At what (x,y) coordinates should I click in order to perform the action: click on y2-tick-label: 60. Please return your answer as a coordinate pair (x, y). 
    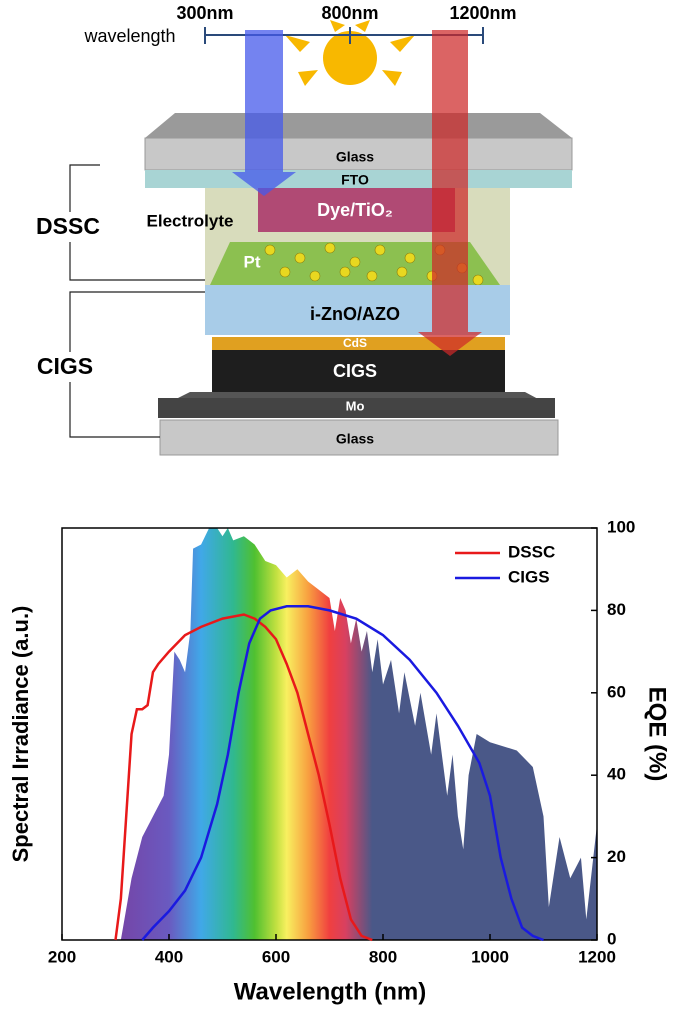
    Looking at the image, I should click on (616, 691).